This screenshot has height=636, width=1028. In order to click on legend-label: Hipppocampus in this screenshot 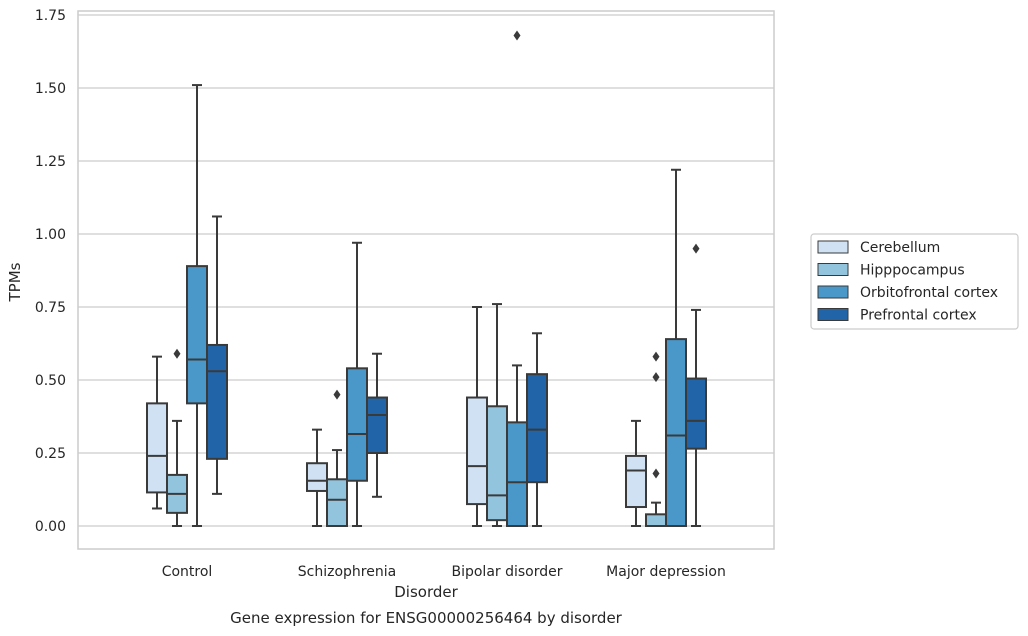, I will do `click(912, 271)`.